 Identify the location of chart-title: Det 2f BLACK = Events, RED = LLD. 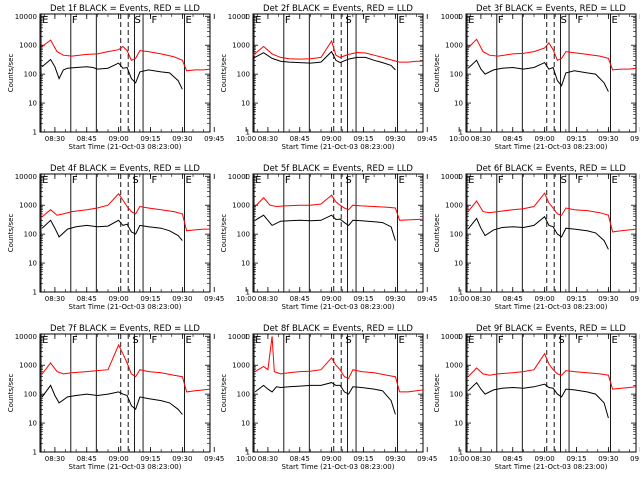
(338, 9).